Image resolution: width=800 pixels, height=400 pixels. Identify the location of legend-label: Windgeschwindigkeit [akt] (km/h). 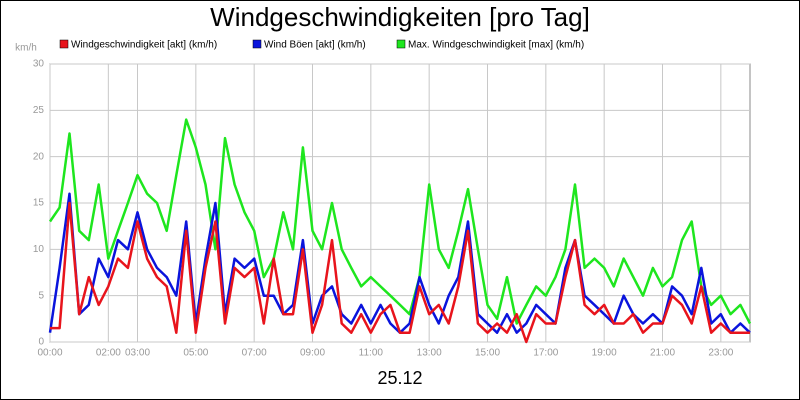
(144, 45).